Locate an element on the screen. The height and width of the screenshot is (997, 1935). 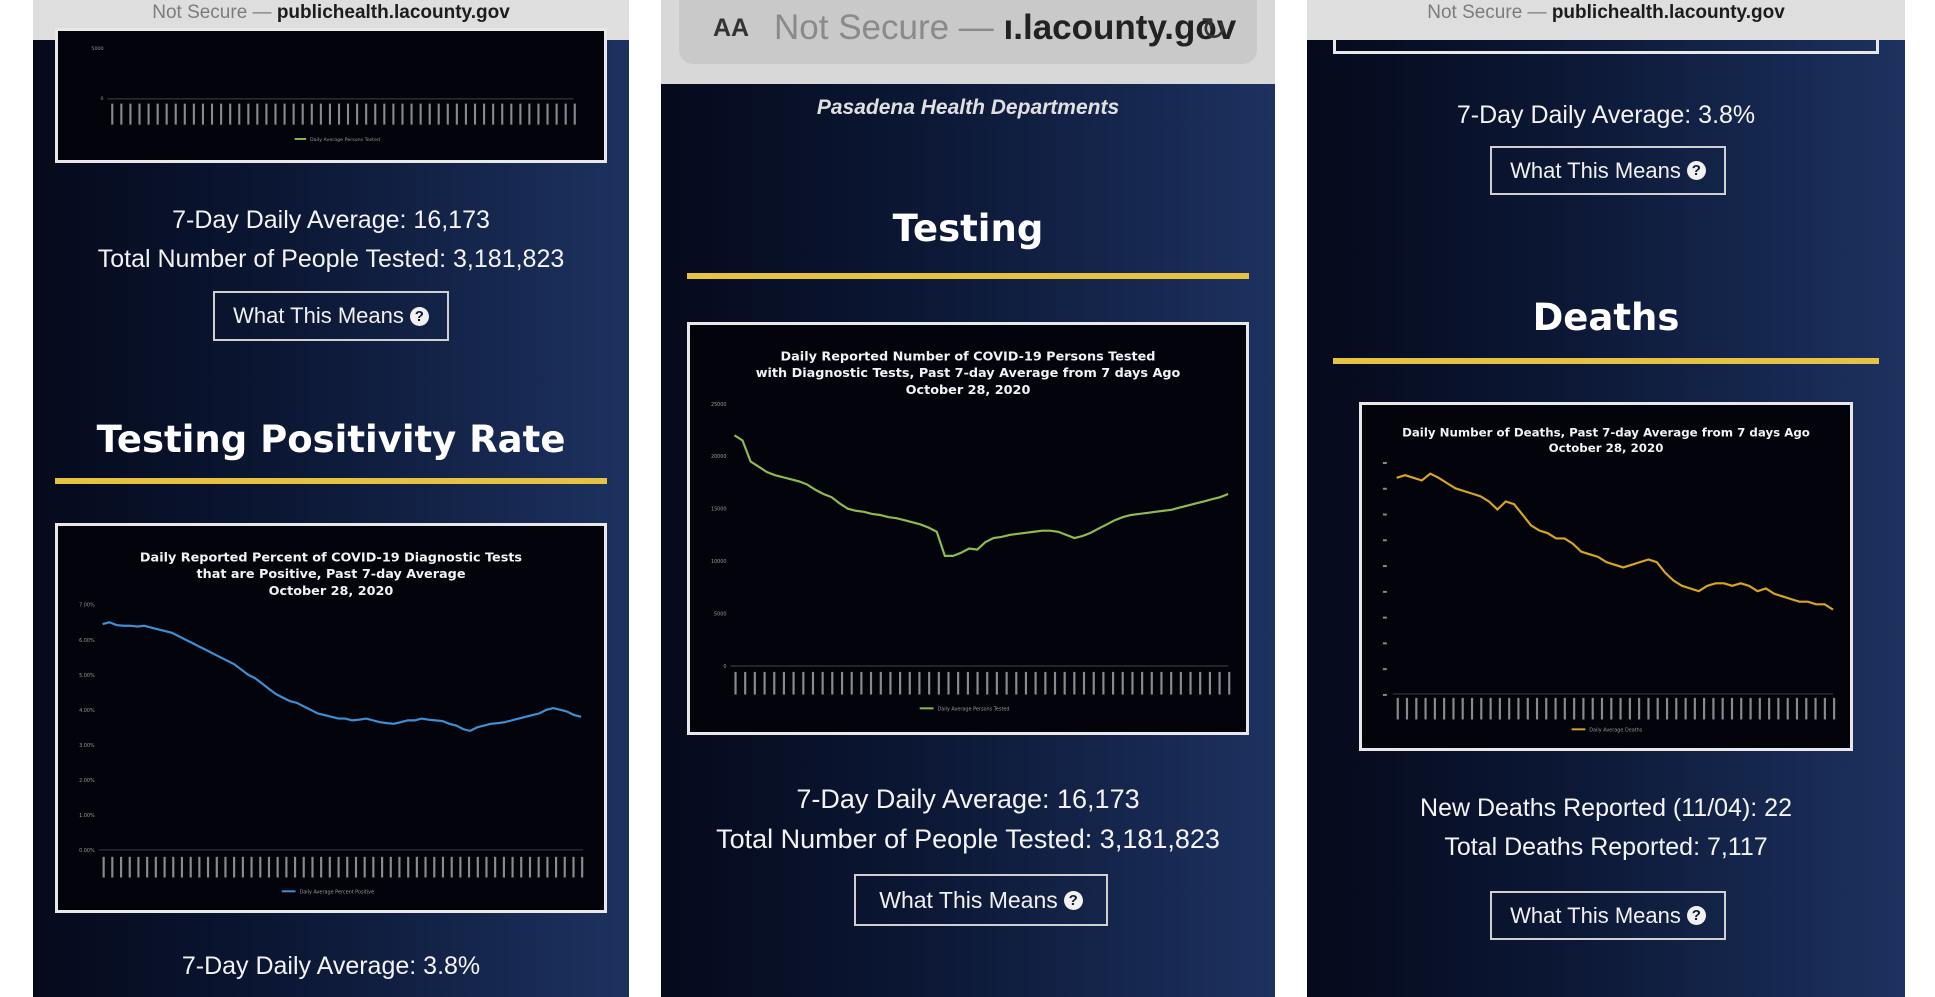
y-tick-label: 25000 is located at coordinates (719, 405).